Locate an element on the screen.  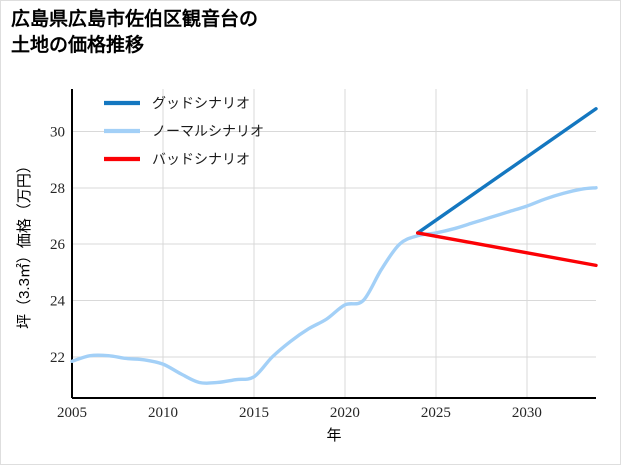
legend-label: バッドシナリオ is located at coordinates (201, 160).